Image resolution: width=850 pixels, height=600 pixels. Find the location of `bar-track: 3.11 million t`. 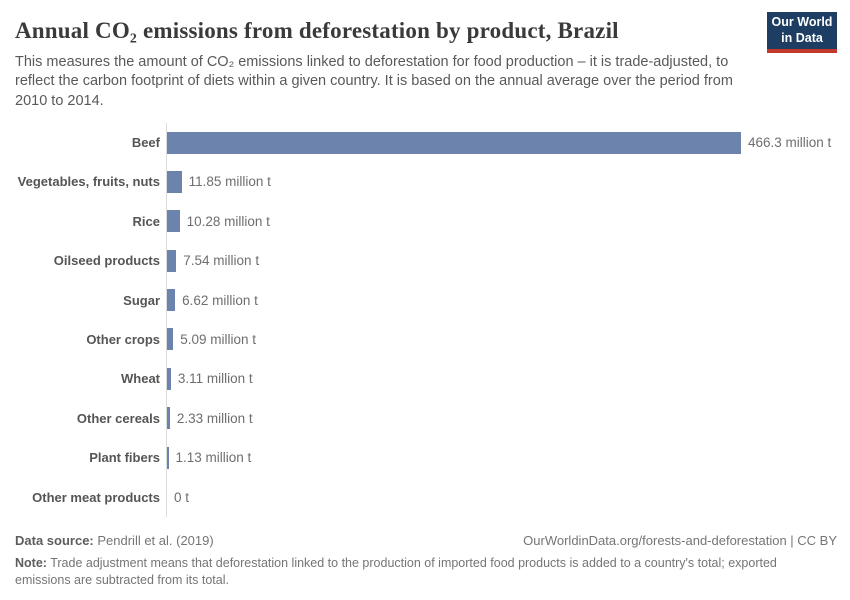

bar-track: 3.11 million t is located at coordinates (501, 379).